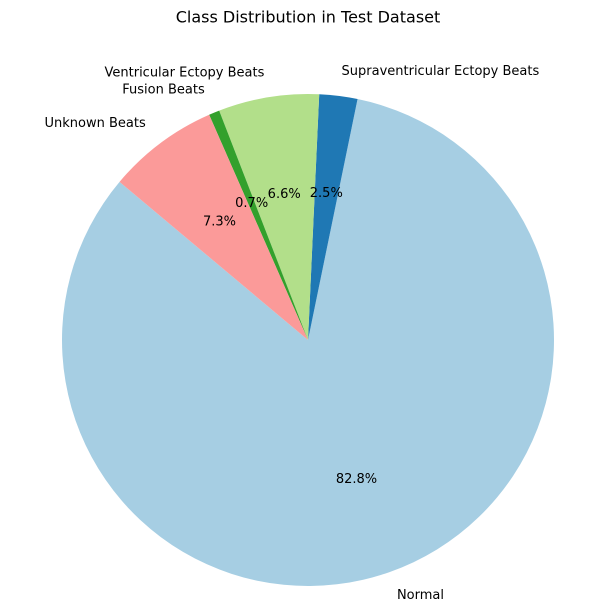  I want to click on percent-label: 82.8%, so click(356, 479).